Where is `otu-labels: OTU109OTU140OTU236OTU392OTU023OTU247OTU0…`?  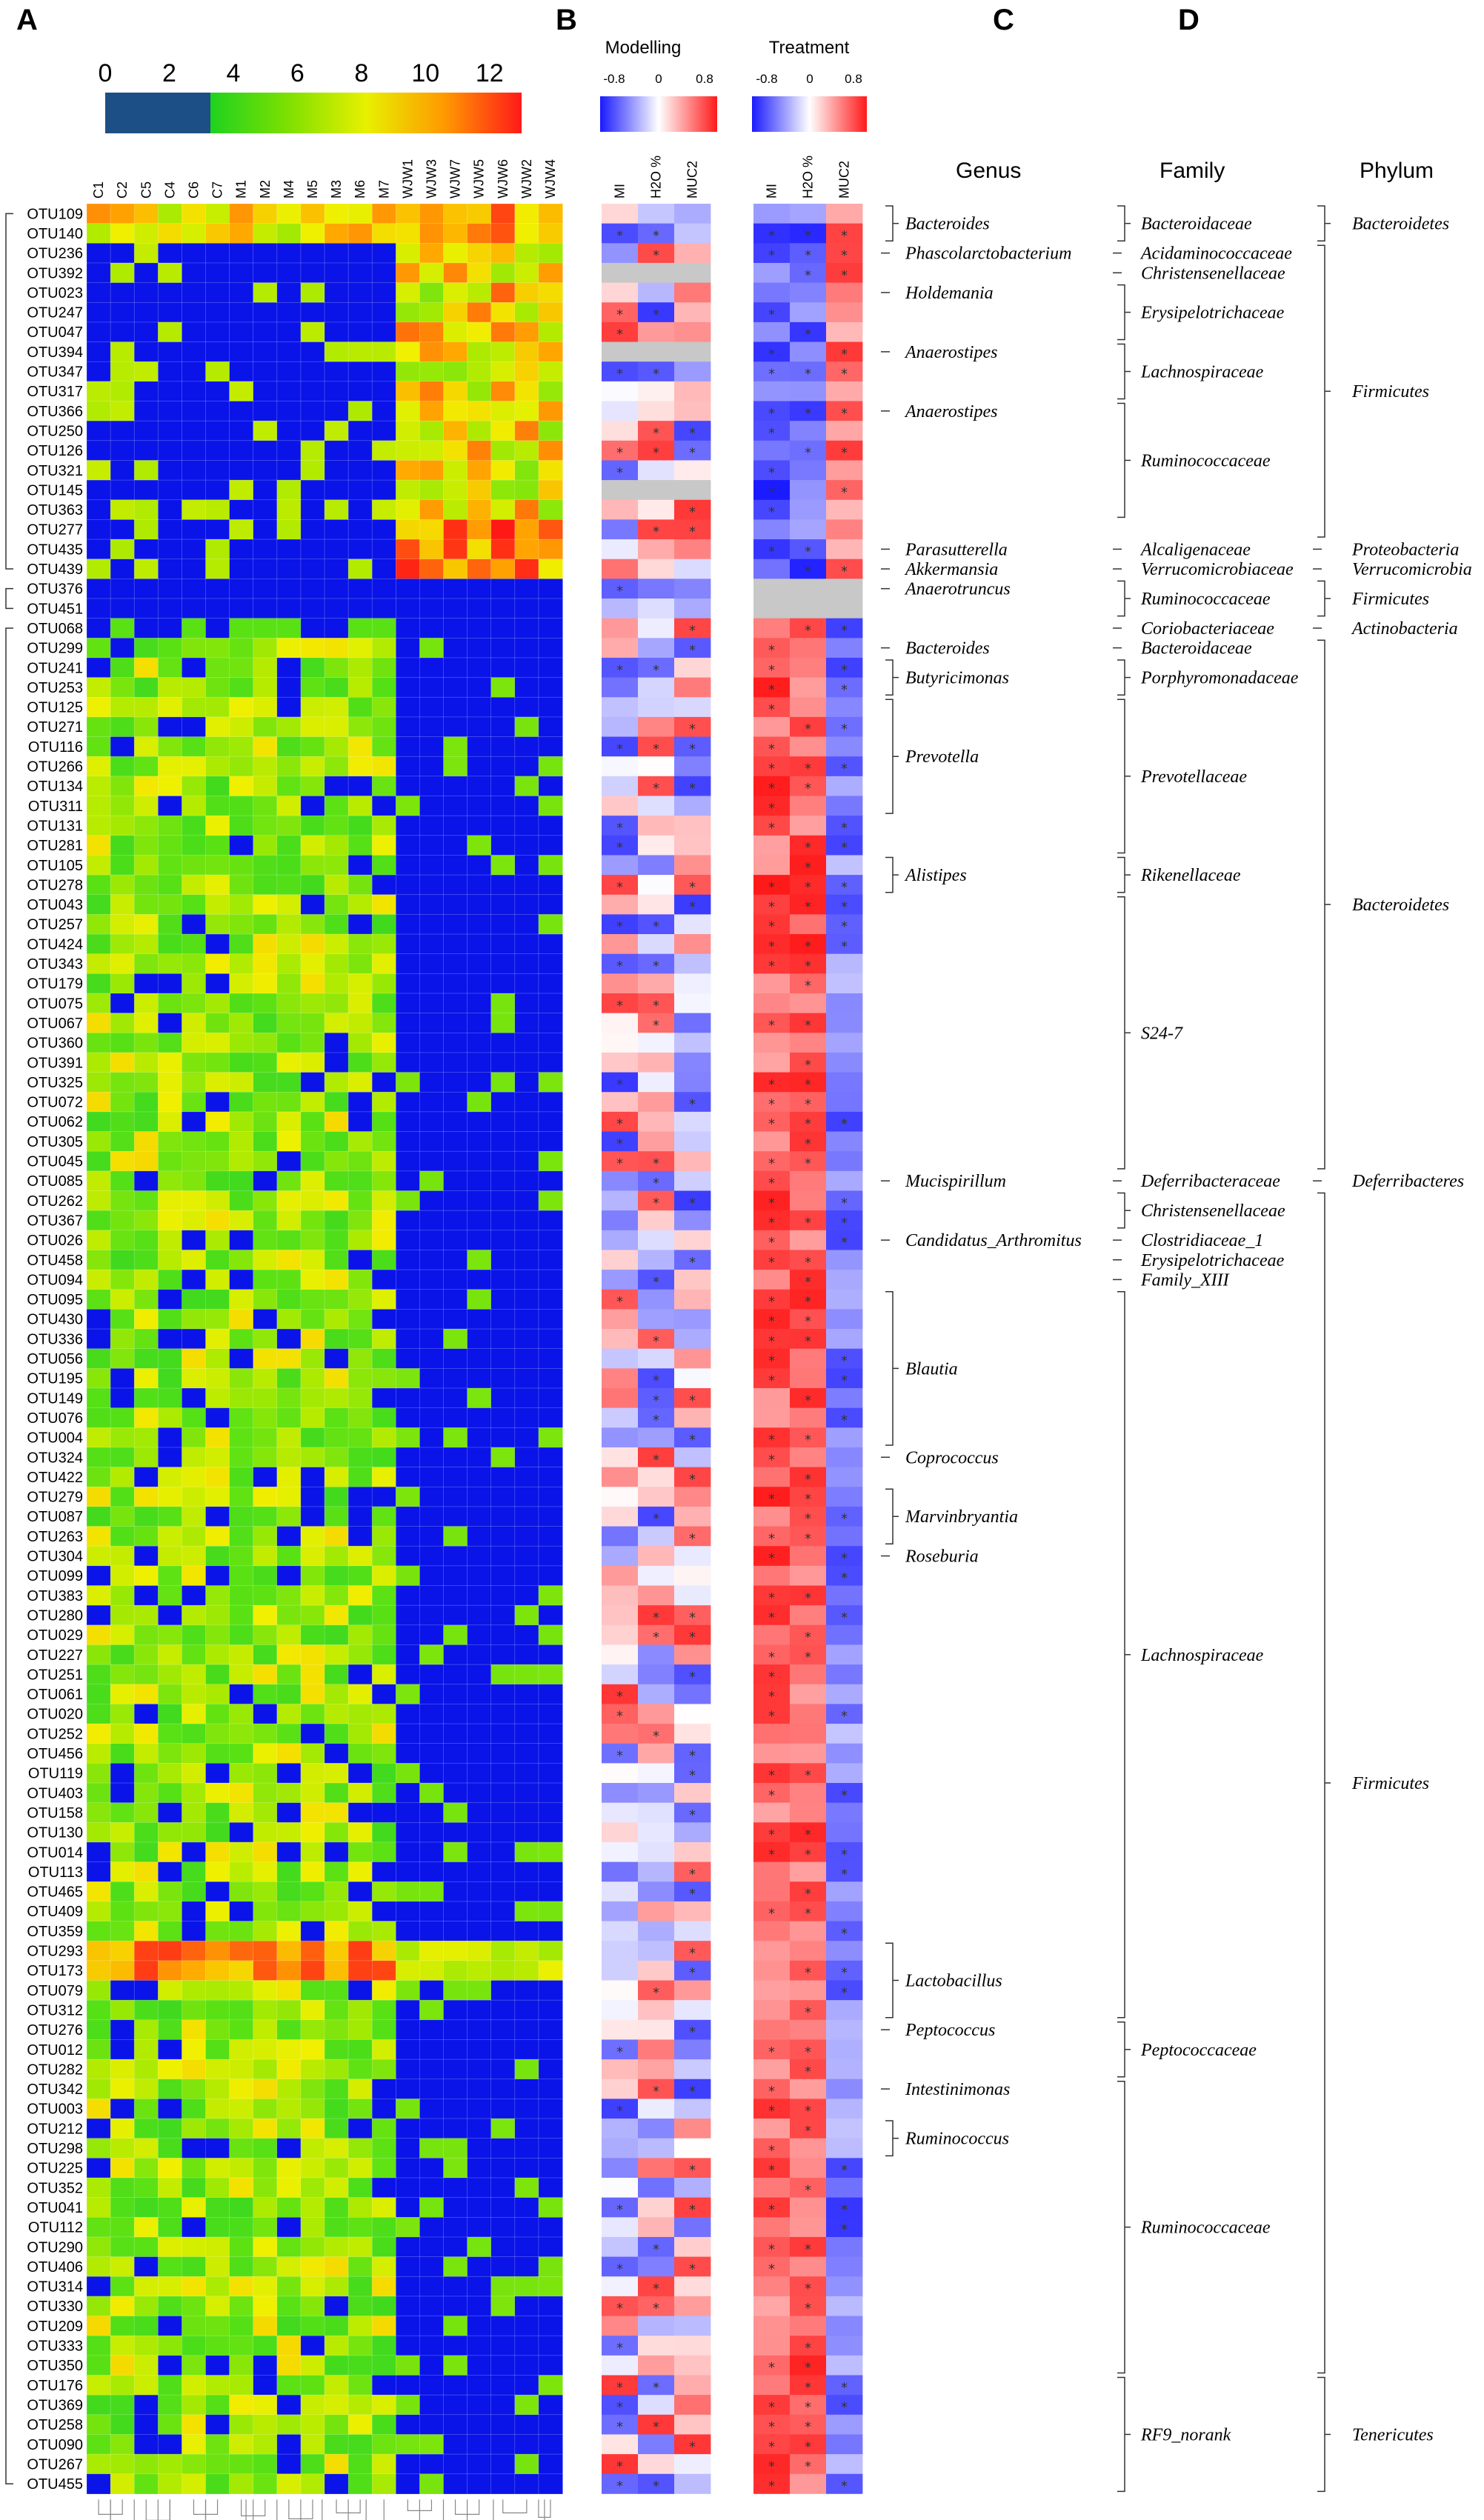
otu-labels: OTU109OTU140OTU236OTU392OTU023OTU247OTU0… is located at coordinates (55, 1349).